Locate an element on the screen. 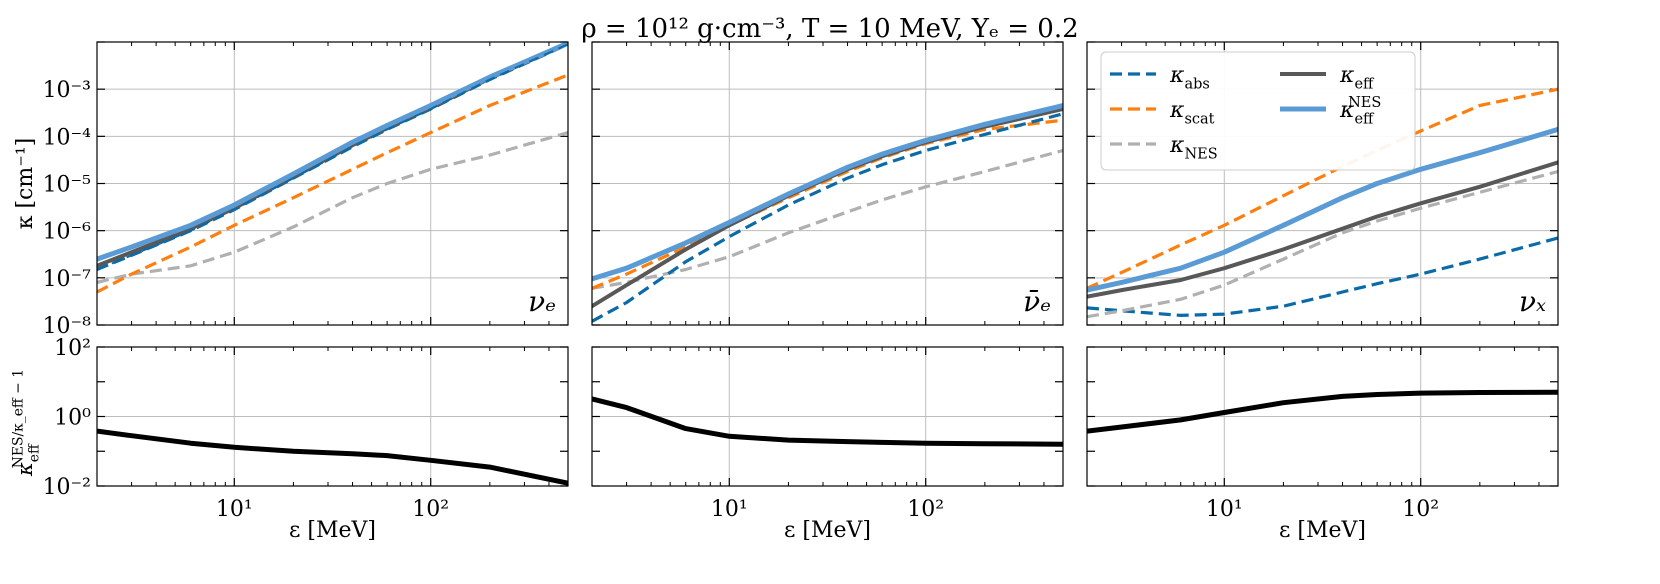  legend-label-abs: κabs is located at coordinates (1189, 78).